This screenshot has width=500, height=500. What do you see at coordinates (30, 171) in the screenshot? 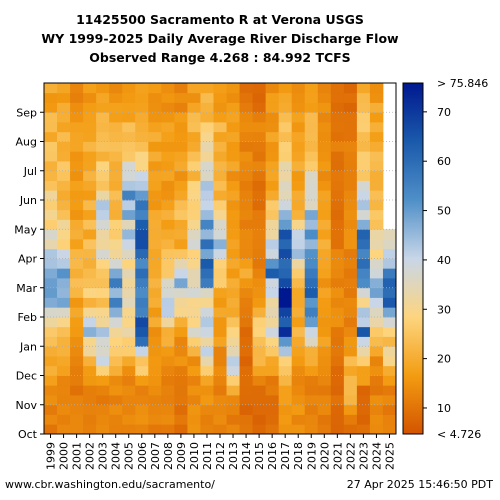
I see `y-tick-label: Jul` at bounding box center [30, 171].